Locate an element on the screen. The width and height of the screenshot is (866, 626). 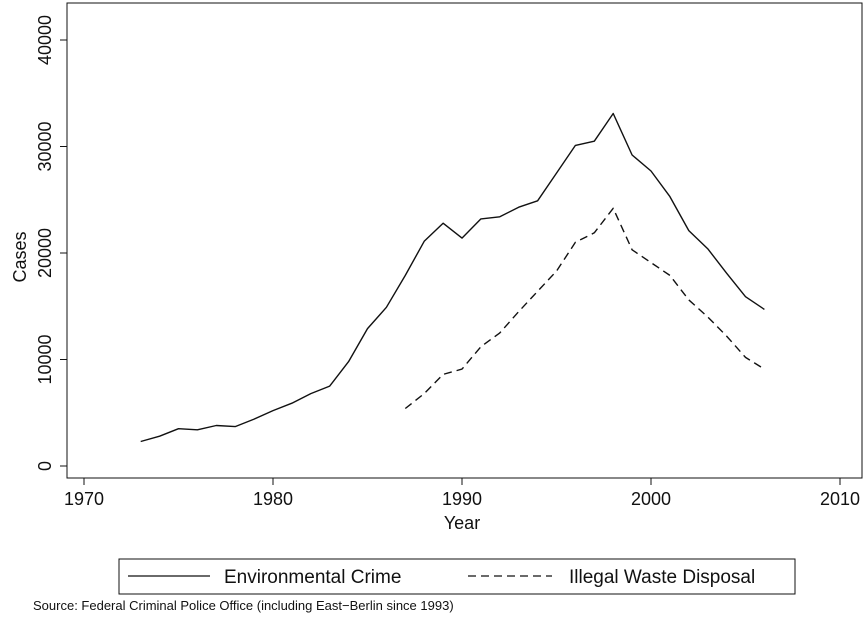
y-tick-label: 10000 is located at coordinates (45, 359).